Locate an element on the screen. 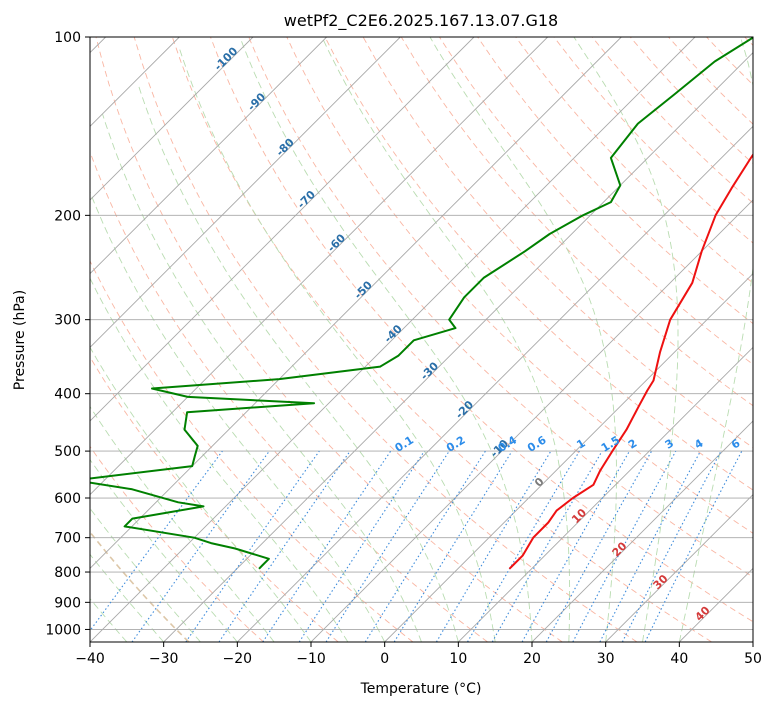 The height and width of the screenshot is (712, 775). y-tick-label: 300 is located at coordinates (67, 321).